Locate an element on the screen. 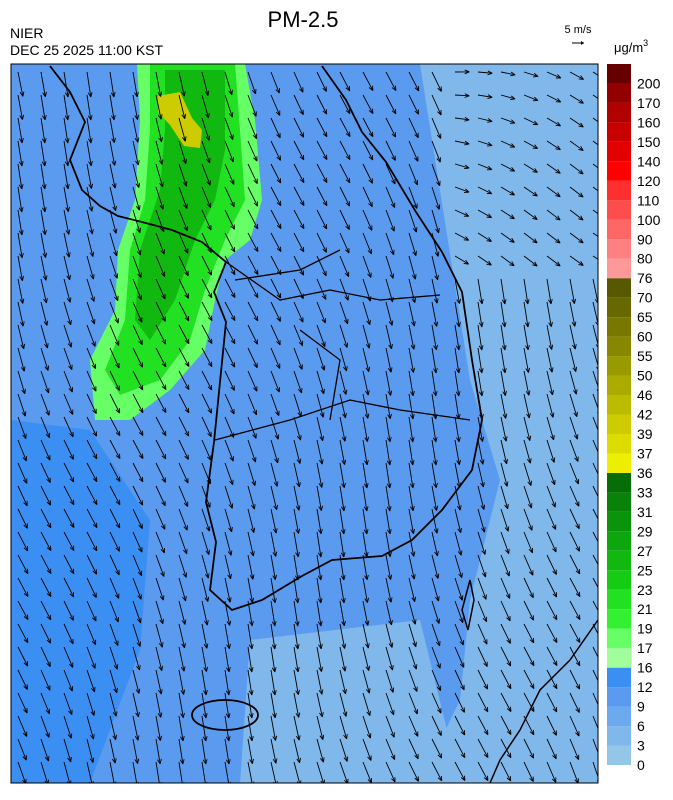 The image size is (673, 800). colorbar-label: 33 is located at coordinates (645, 492).